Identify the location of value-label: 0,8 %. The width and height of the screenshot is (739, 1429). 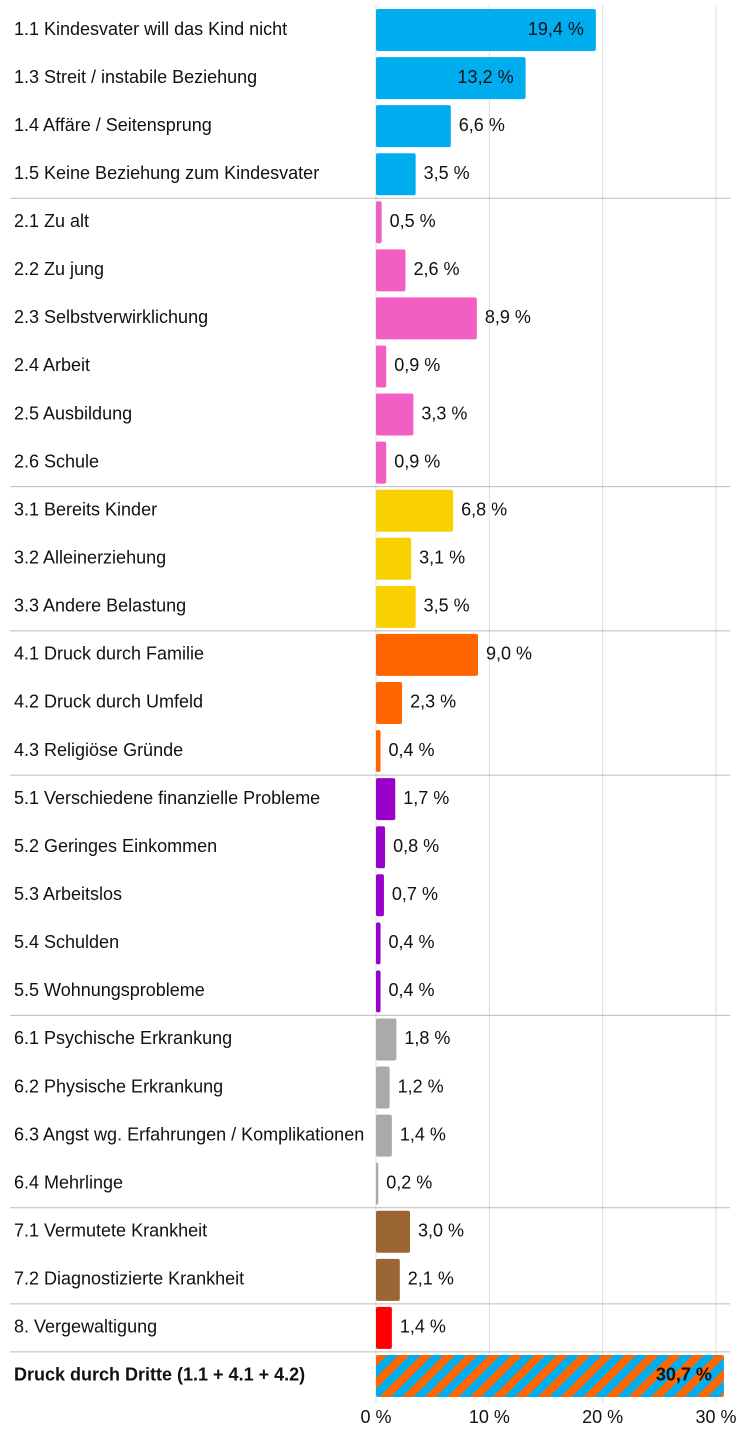
(416, 846).